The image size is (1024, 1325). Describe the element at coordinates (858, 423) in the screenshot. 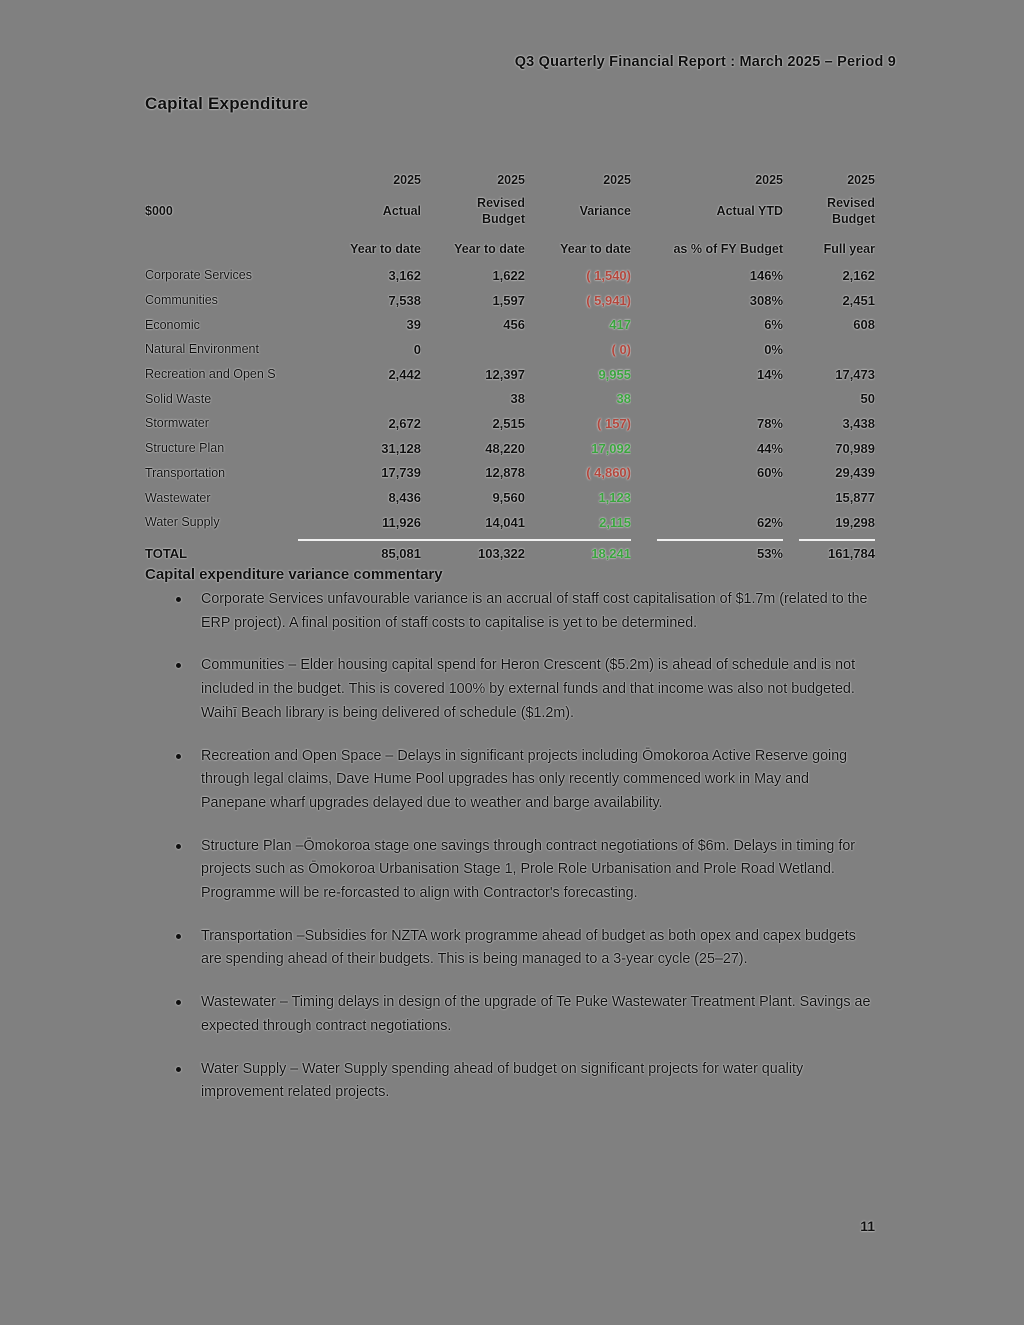

I see `row-full-year: 3,438` at that location.